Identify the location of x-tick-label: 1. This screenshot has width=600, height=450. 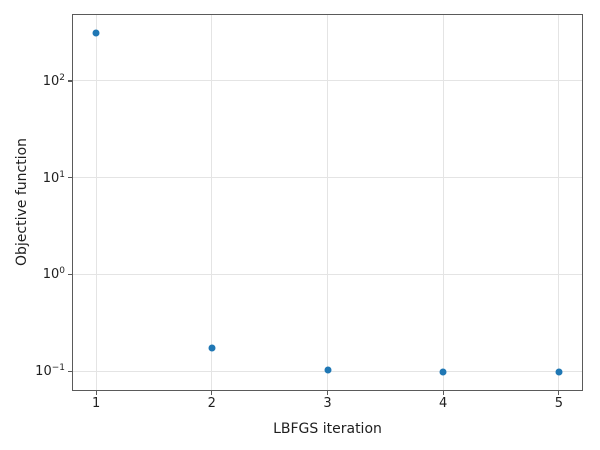
(96, 403).